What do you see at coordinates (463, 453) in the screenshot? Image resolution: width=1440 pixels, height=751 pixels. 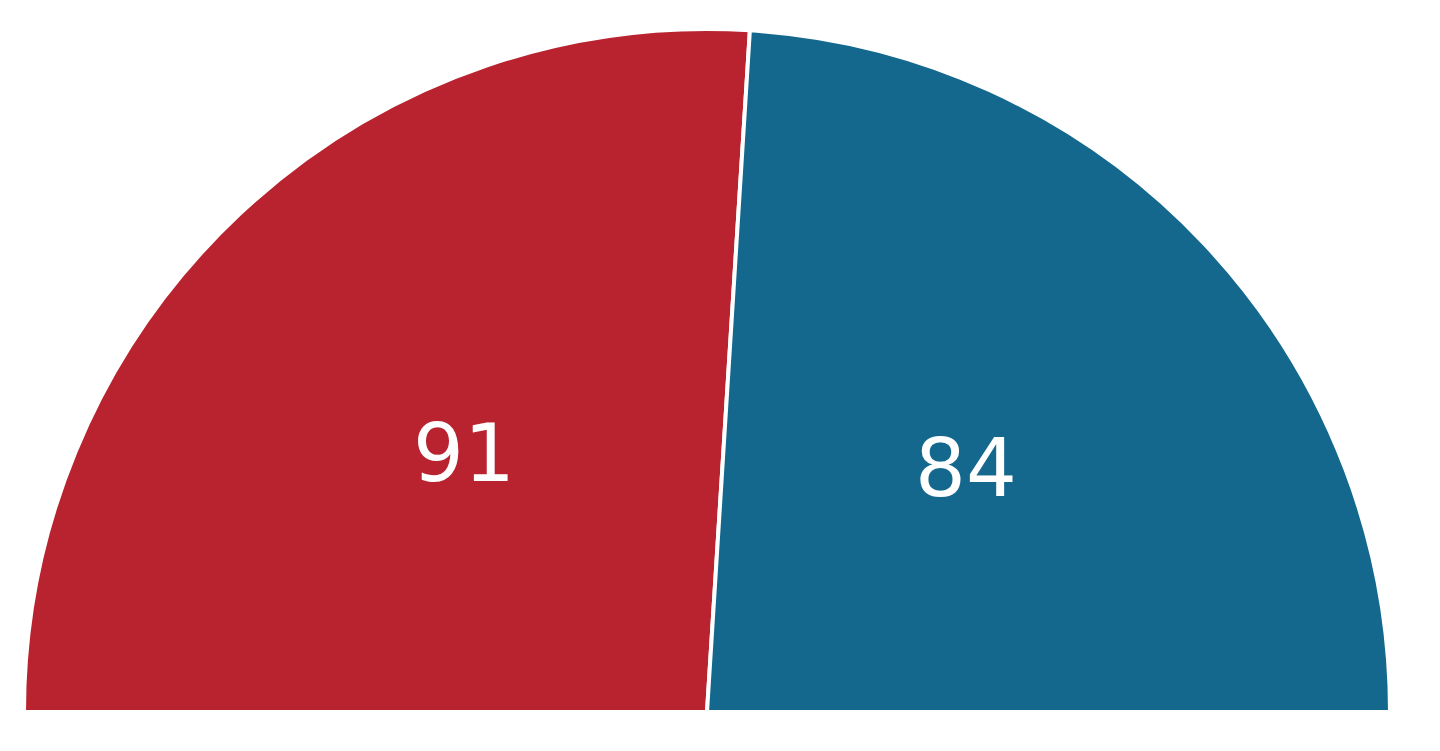 I see `data-label: 91` at bounding box center [463, 453].